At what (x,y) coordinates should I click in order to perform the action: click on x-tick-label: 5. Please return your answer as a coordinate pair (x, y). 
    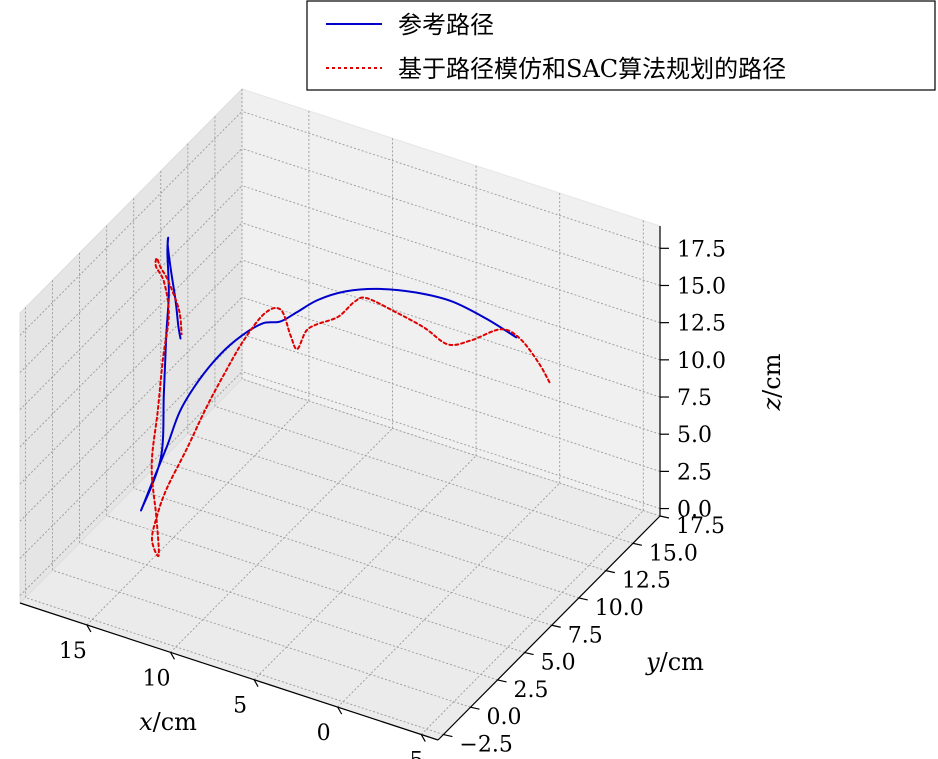
    Looking at the image, I should click on (240, 706).